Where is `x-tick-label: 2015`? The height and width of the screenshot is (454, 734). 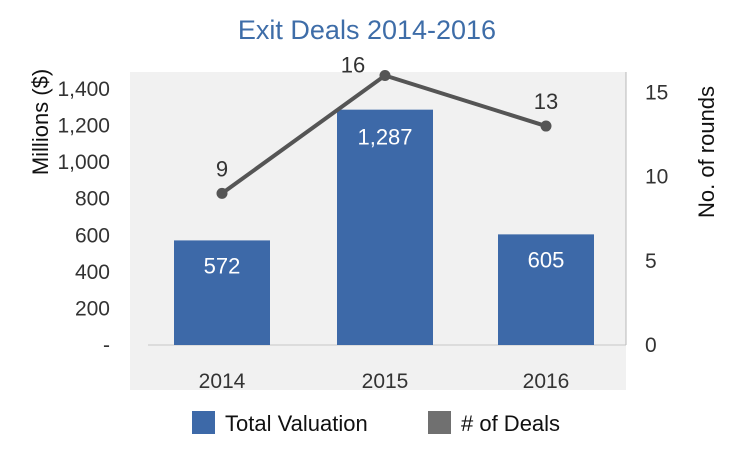 x-tick-label: 2015 is located at coordinates (385, 381).